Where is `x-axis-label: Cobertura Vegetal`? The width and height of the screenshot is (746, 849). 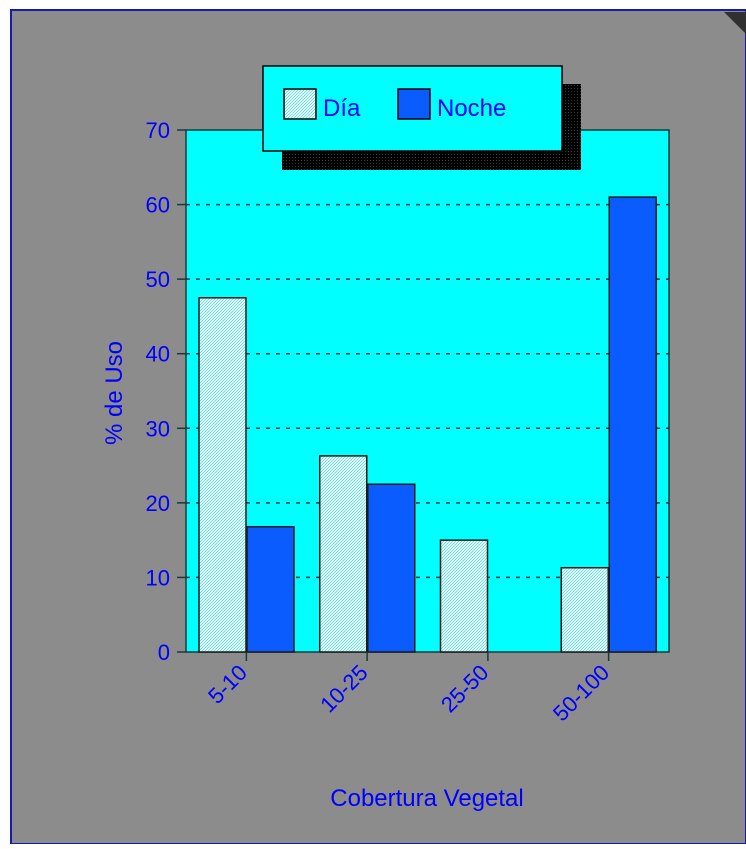
x-axis-label: Cobertura Vegetal is located at coordinates (426, 798).